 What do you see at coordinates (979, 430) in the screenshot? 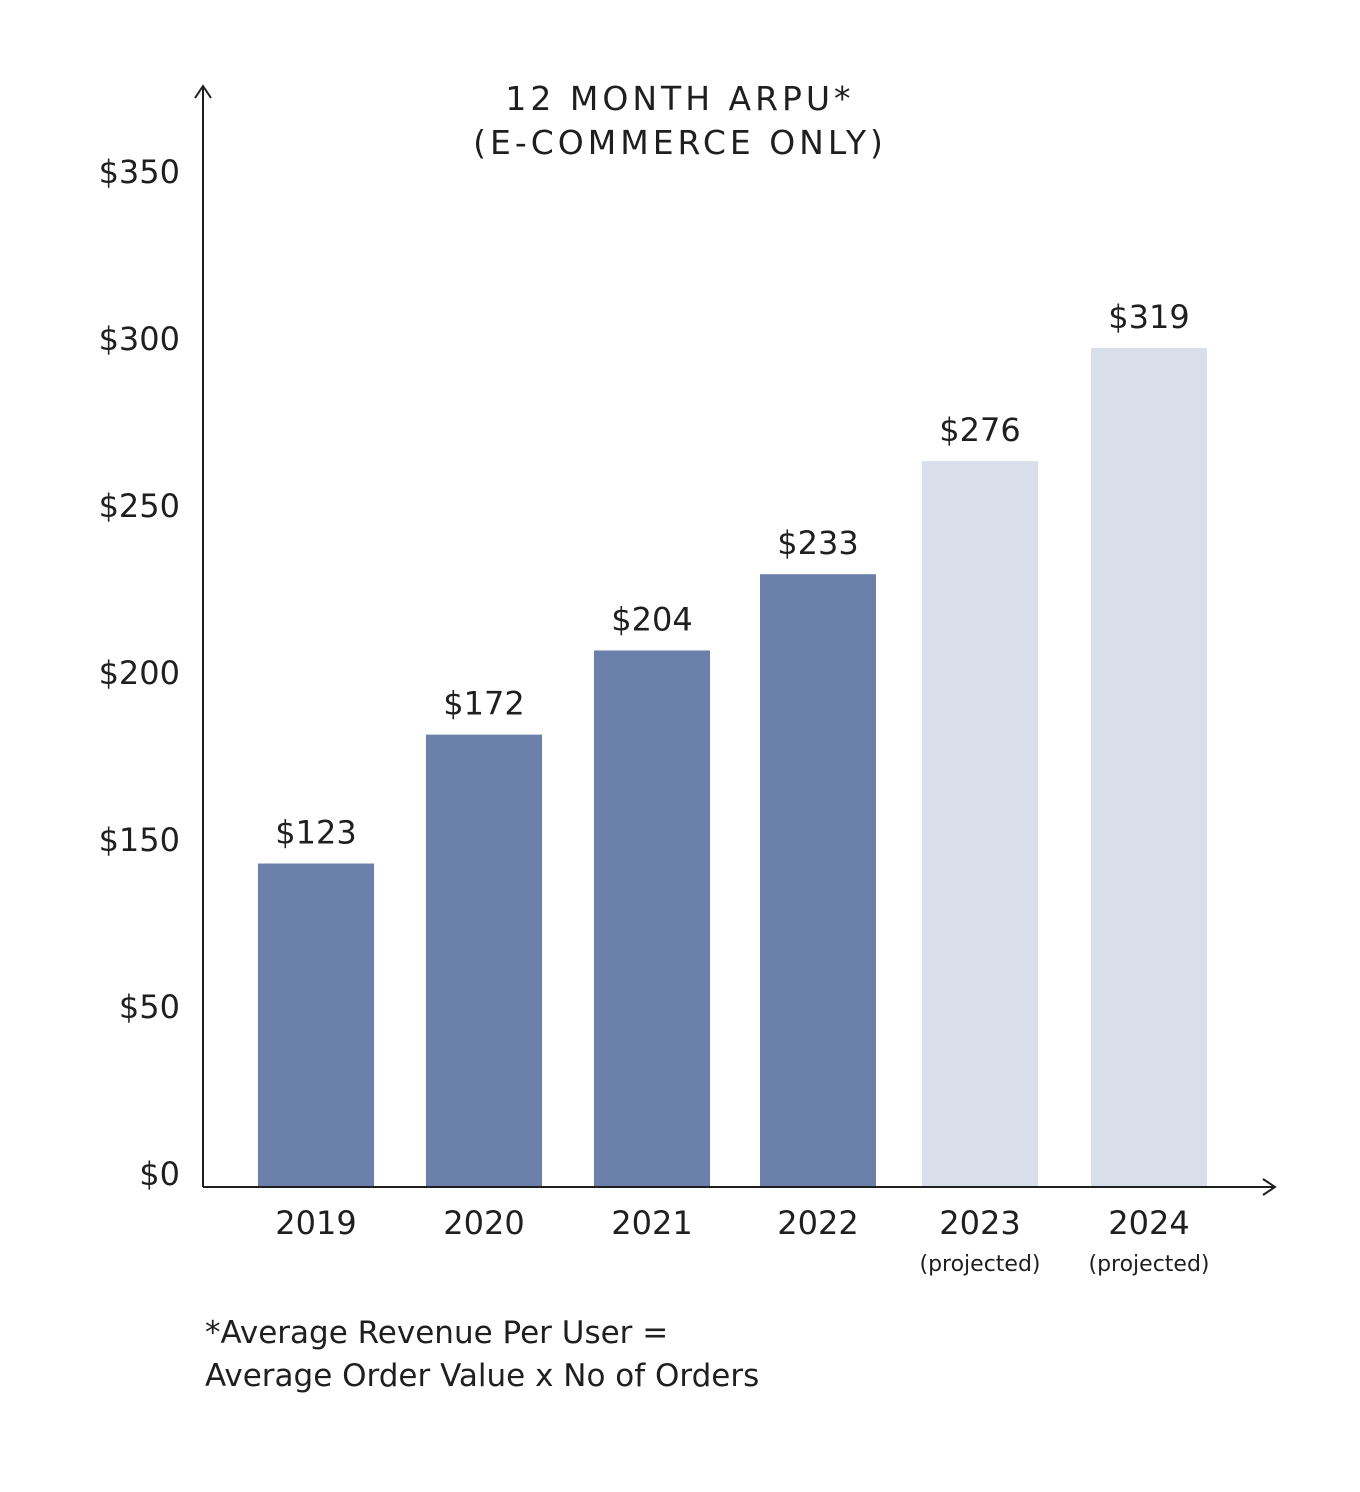
I see `data-label-2023: $276` at bounding box center [979, 430].